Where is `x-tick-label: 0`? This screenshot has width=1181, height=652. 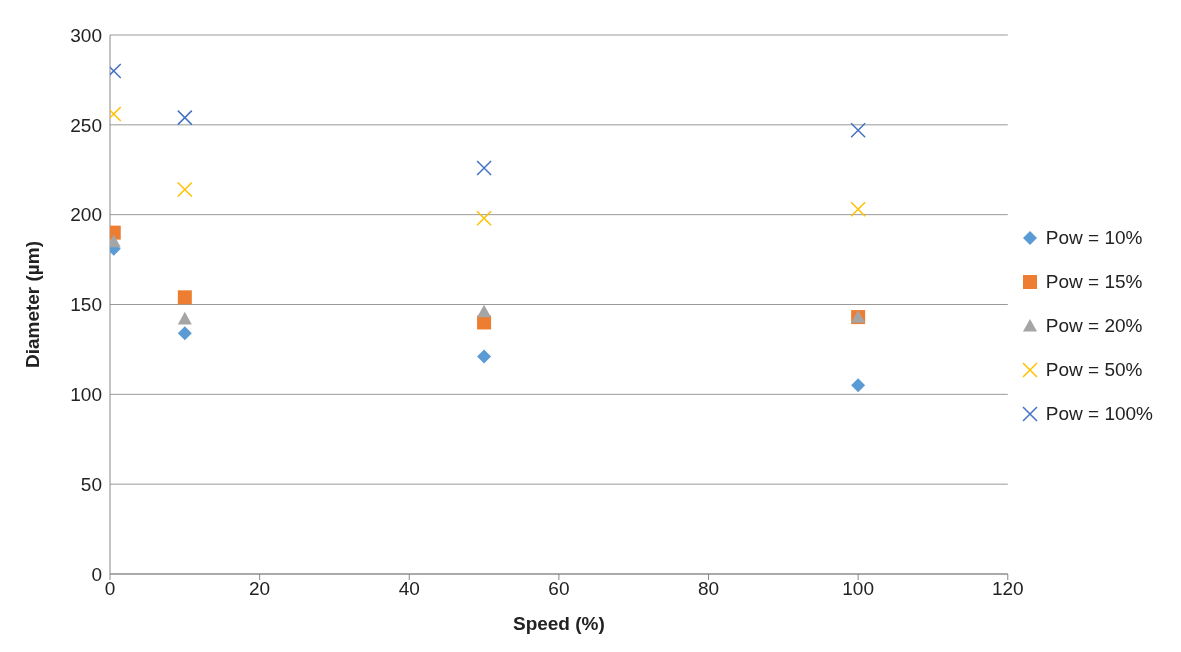 x-tick-label: 0 is located at coordinates (110, 589).